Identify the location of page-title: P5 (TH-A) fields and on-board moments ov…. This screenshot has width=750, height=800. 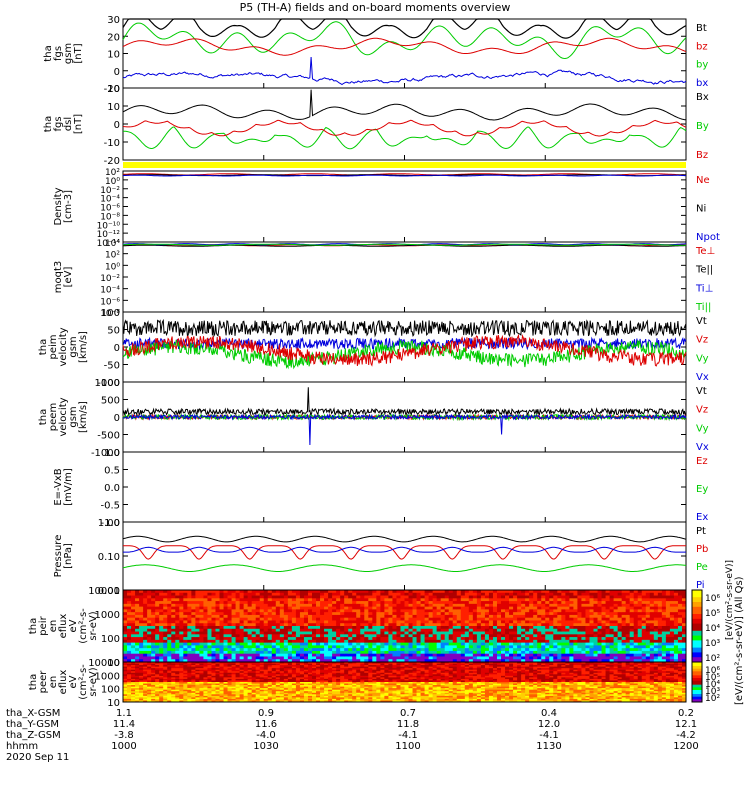
(375, 7).